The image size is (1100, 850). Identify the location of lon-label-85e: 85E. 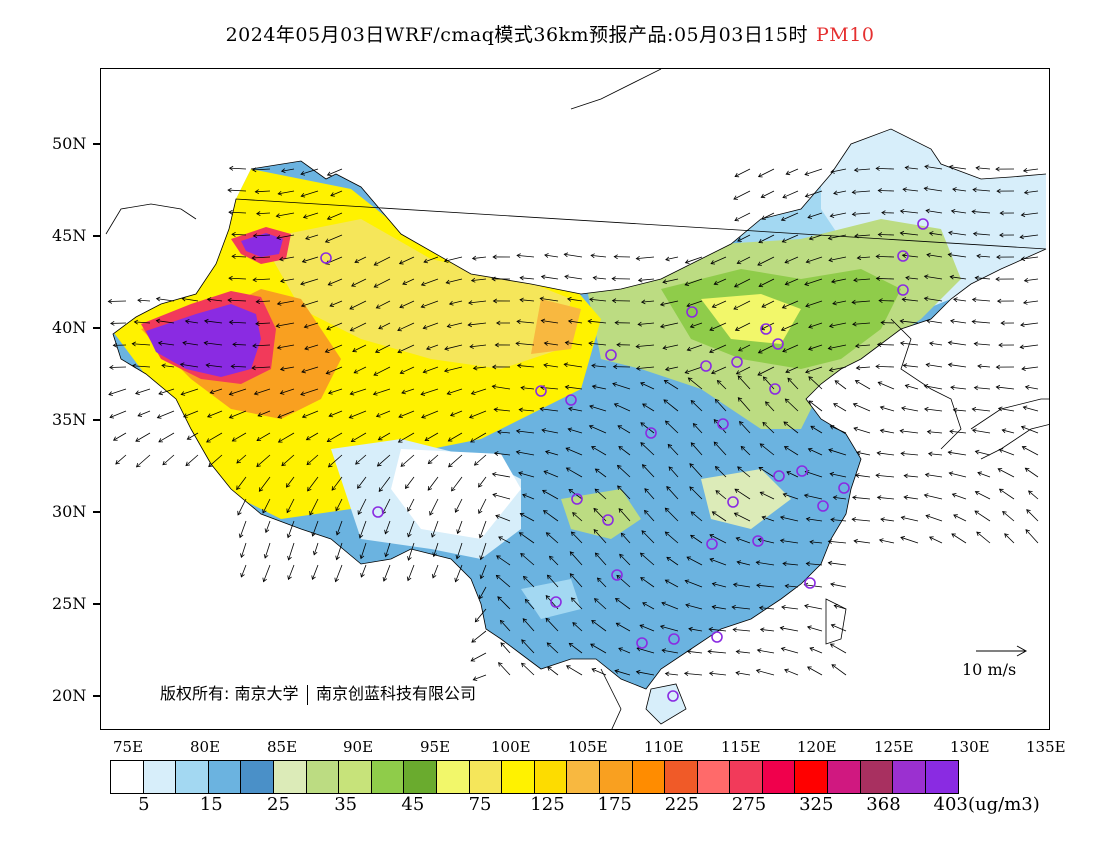
(282, 747).